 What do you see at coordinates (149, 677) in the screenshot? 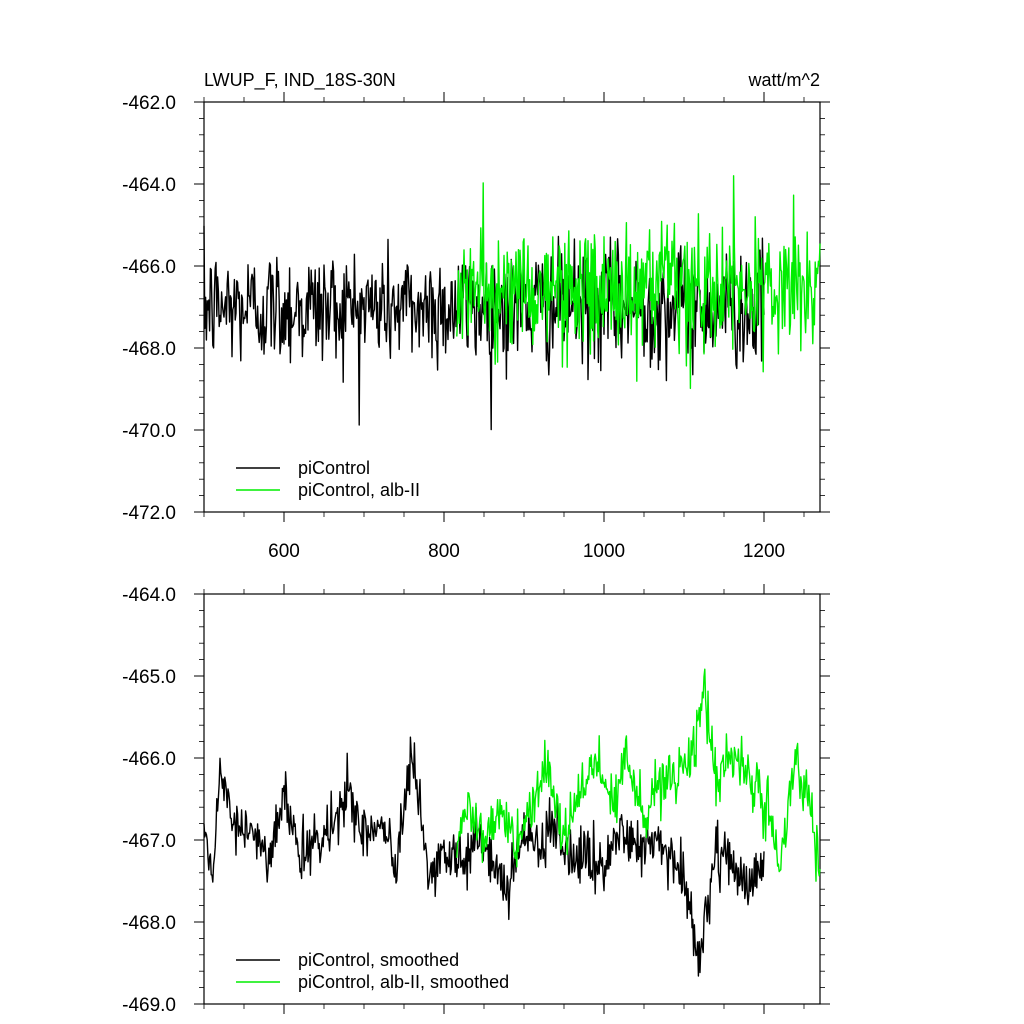
I see `y-tick-label: -465.0` at bounding box center [149, 677].